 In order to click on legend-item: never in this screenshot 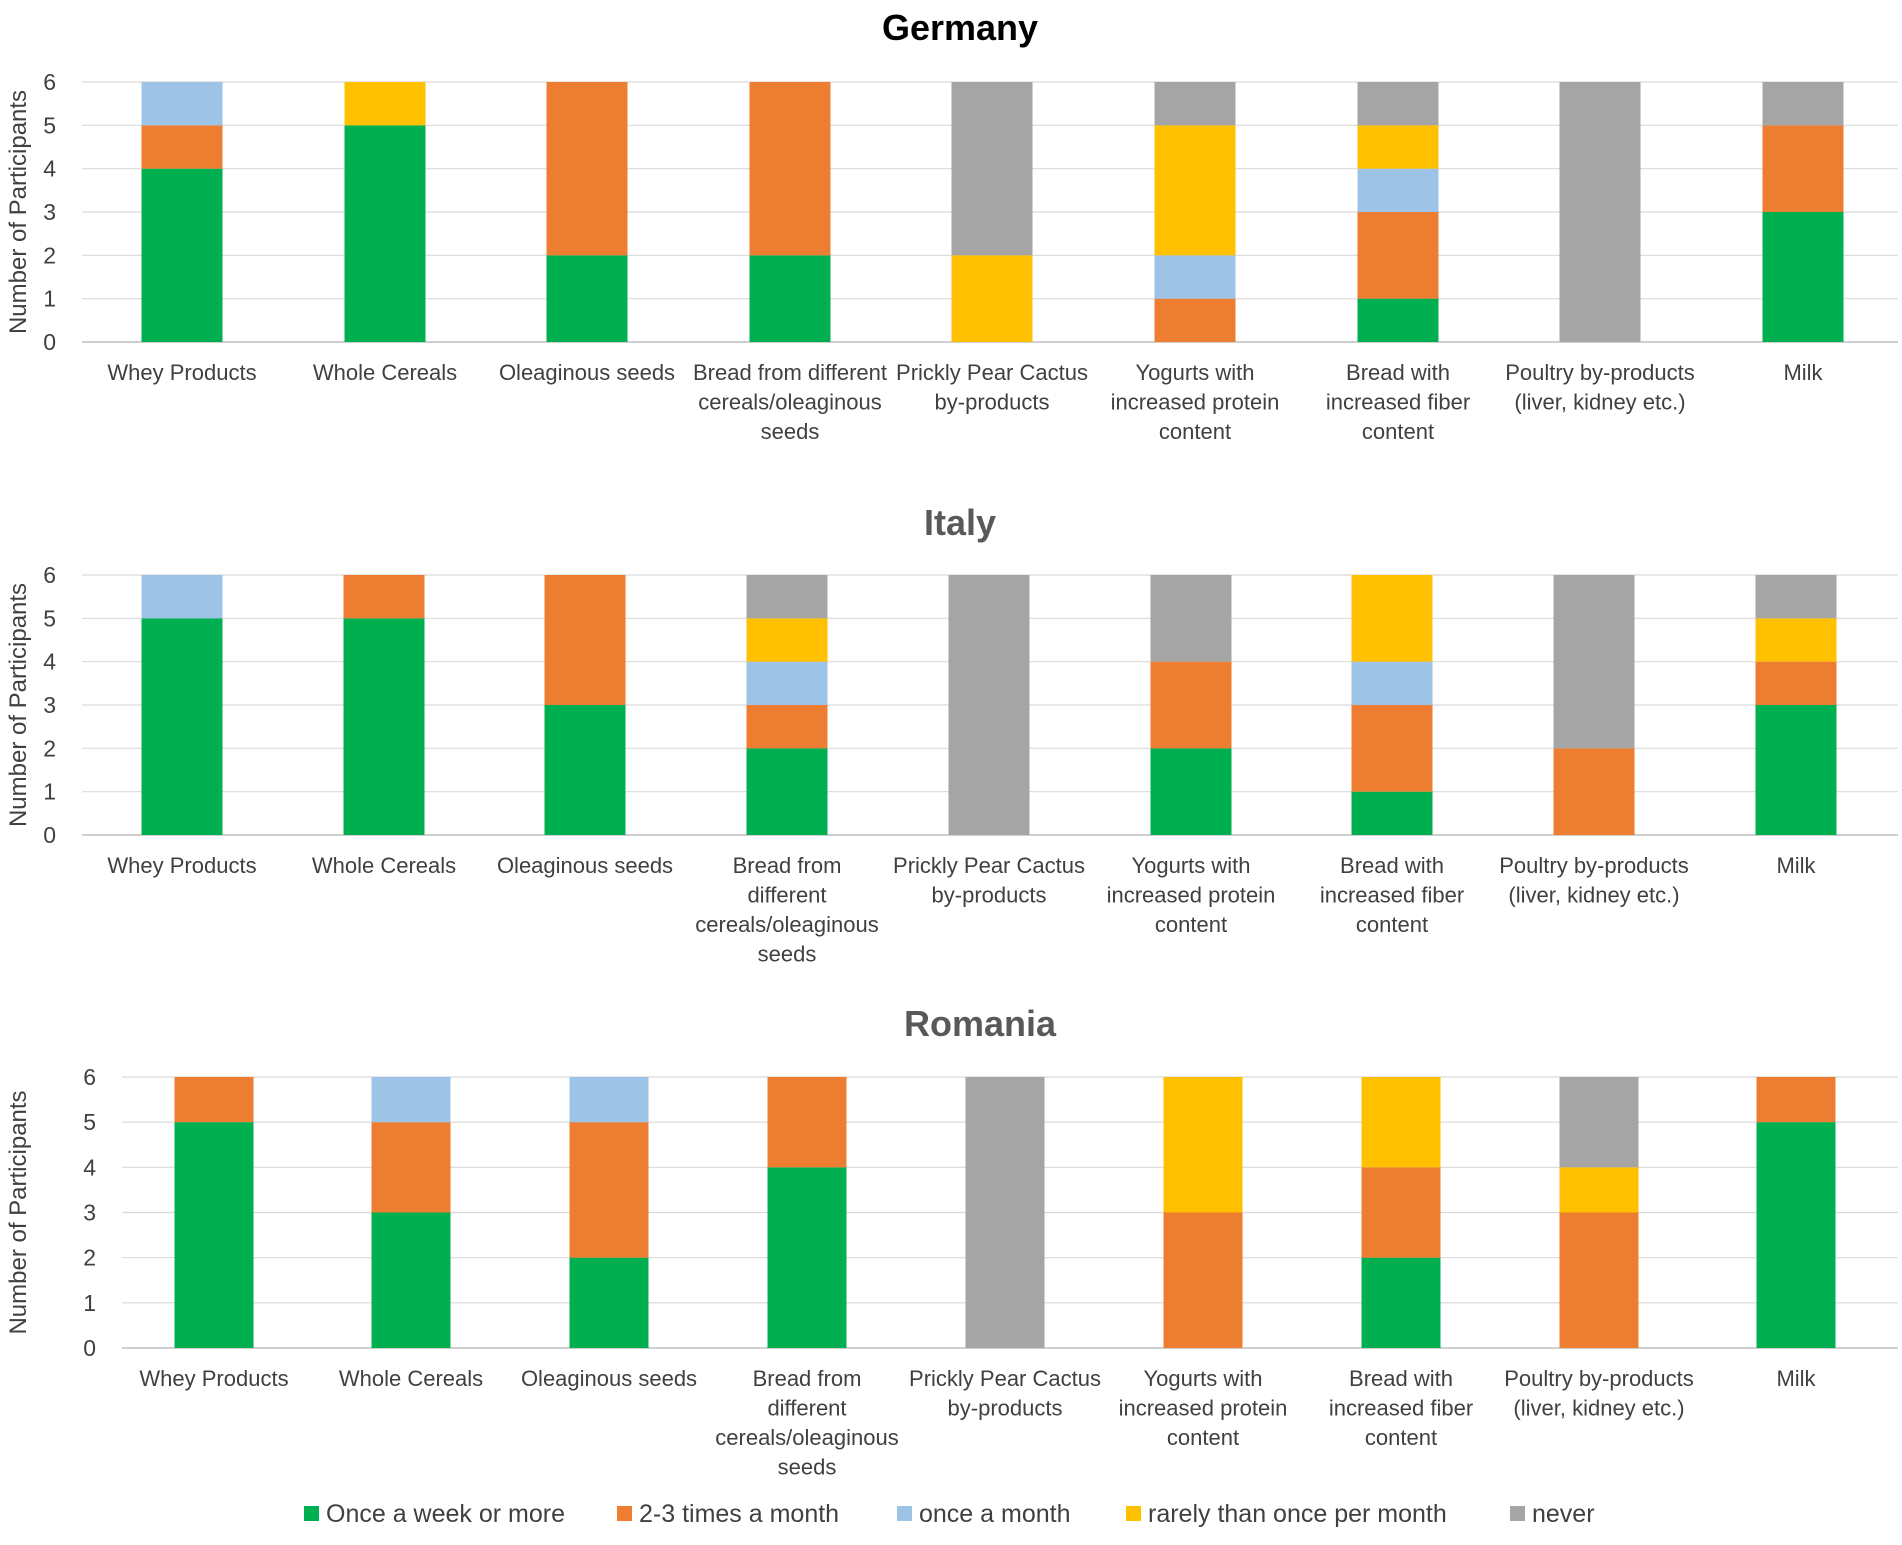, I will do `click(1552, 1514)`.